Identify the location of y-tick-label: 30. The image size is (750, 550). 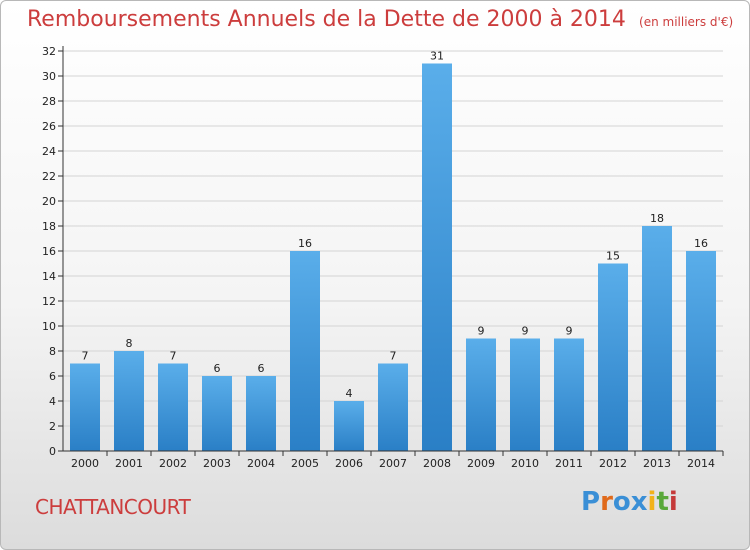
(49, 76).